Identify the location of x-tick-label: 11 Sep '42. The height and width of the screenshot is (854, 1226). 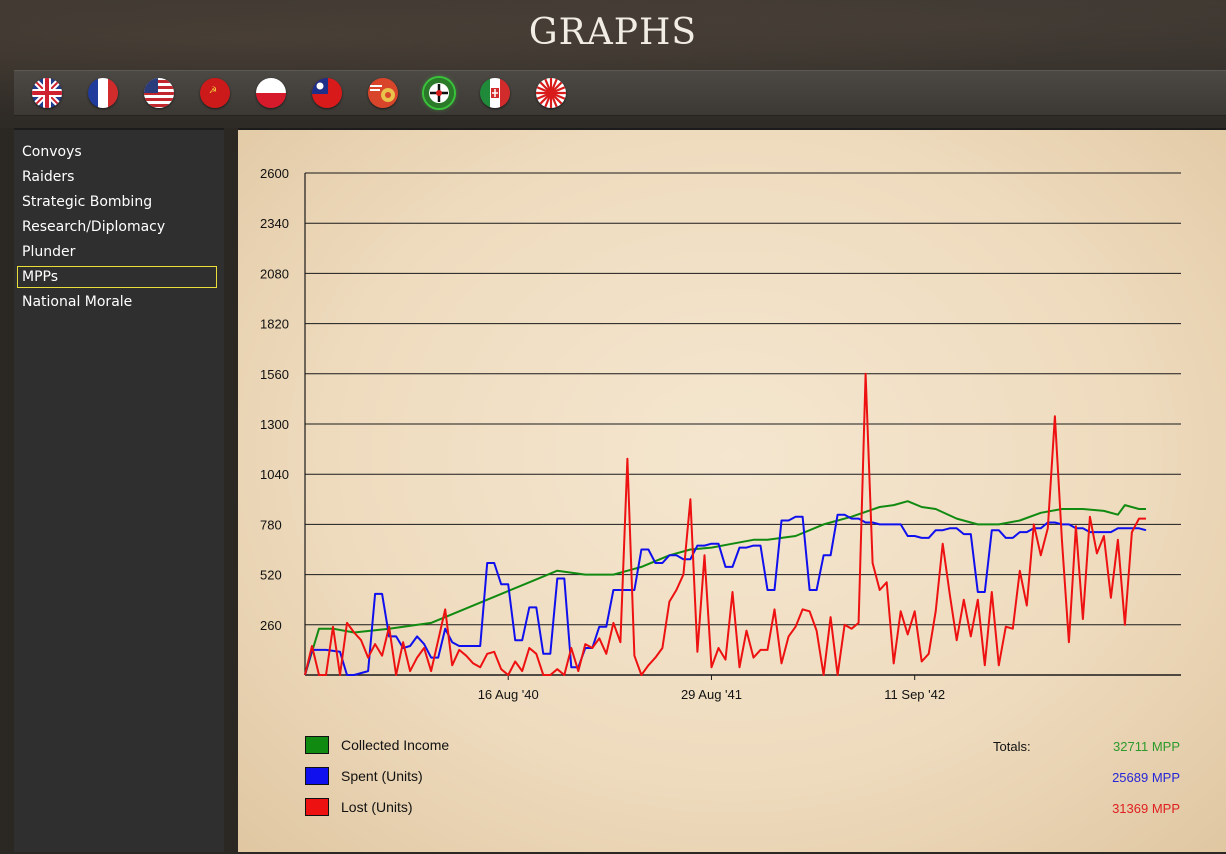
(914, 694).